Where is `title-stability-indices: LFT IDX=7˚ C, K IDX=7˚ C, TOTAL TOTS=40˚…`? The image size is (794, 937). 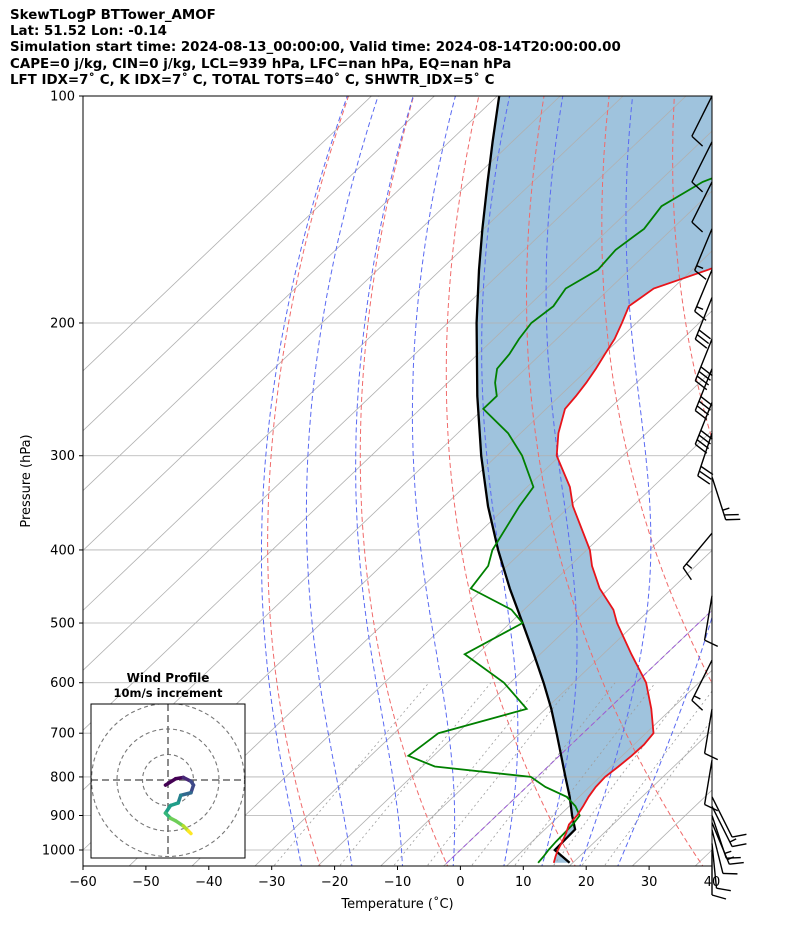 title-stability-indices: LFT IDX=7˚ C, K IDX=7˚ C, TOTAL TOTS=40˚… is located at coordinates (252, 80).